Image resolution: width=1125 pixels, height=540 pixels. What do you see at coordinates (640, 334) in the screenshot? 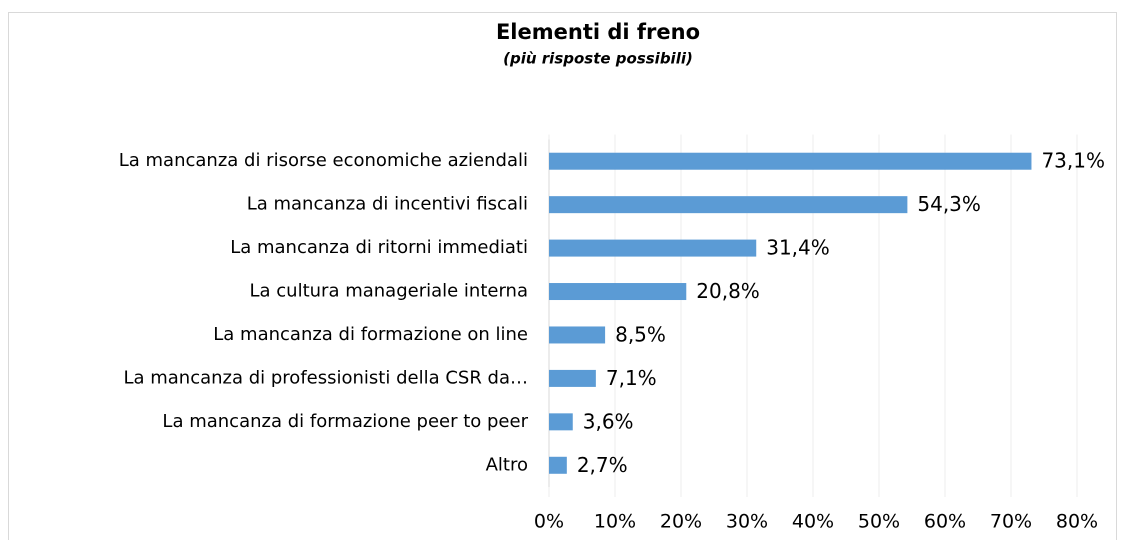
I see `value-label: 8,5%` at bounding box center [640, 334].